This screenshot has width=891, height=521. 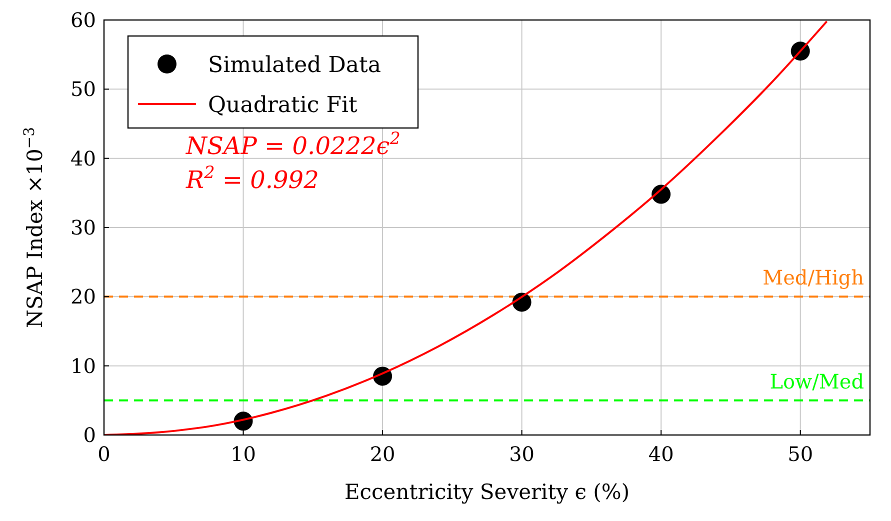 What do you see at coordinates (83, 228) in the screenshot?
I see `y-tick-label: 30` at bounding box center [83, 228].